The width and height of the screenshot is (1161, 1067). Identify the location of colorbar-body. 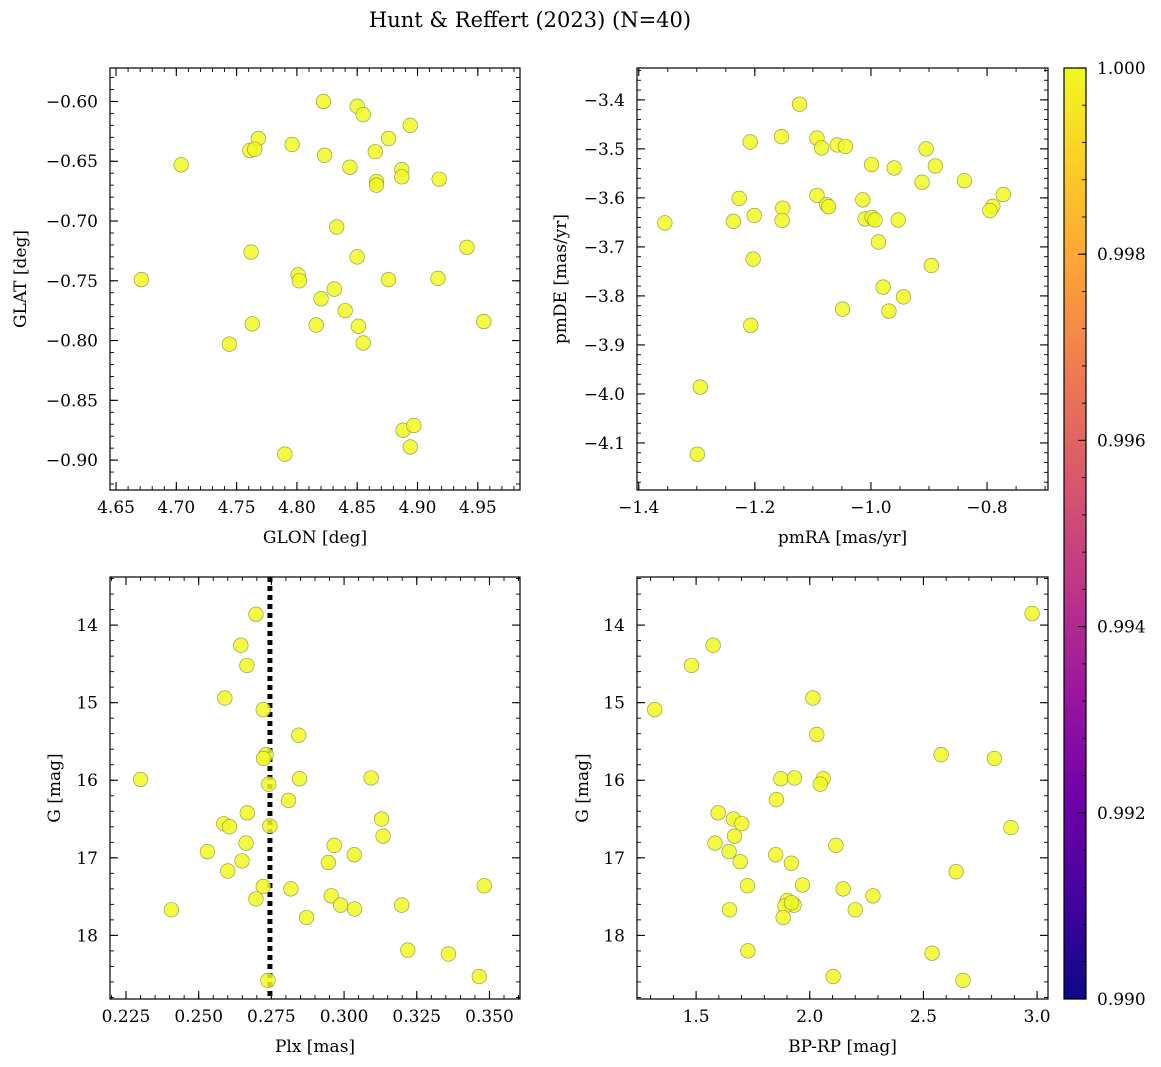
(1075, 533).